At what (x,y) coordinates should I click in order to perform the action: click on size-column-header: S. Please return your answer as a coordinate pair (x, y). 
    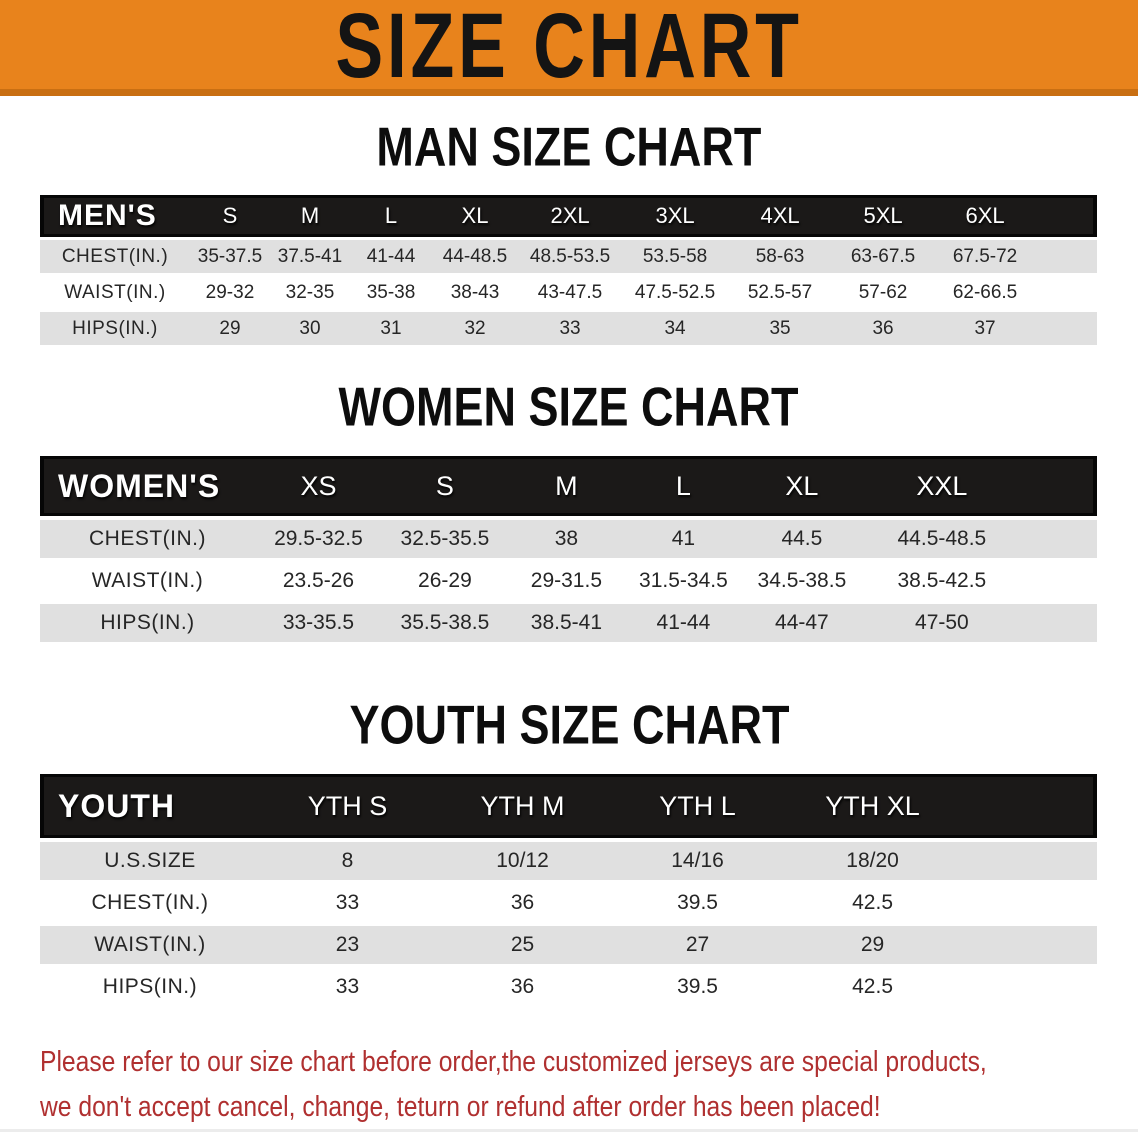
    Looking at the image, I should click on (229, 216).